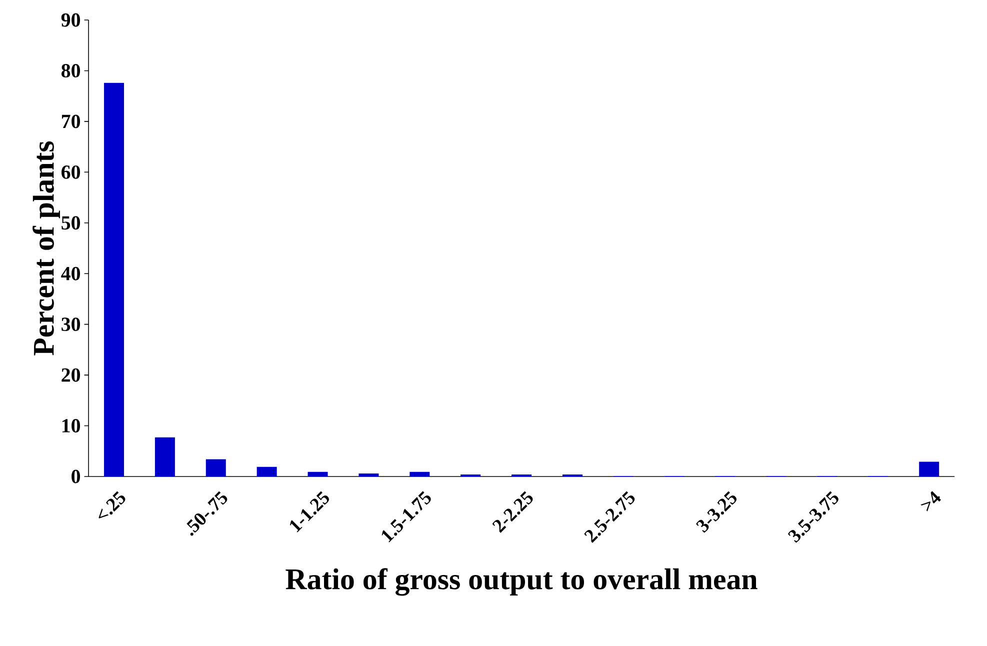  I want to click on y-tick-label: 60, so click(71, 172).